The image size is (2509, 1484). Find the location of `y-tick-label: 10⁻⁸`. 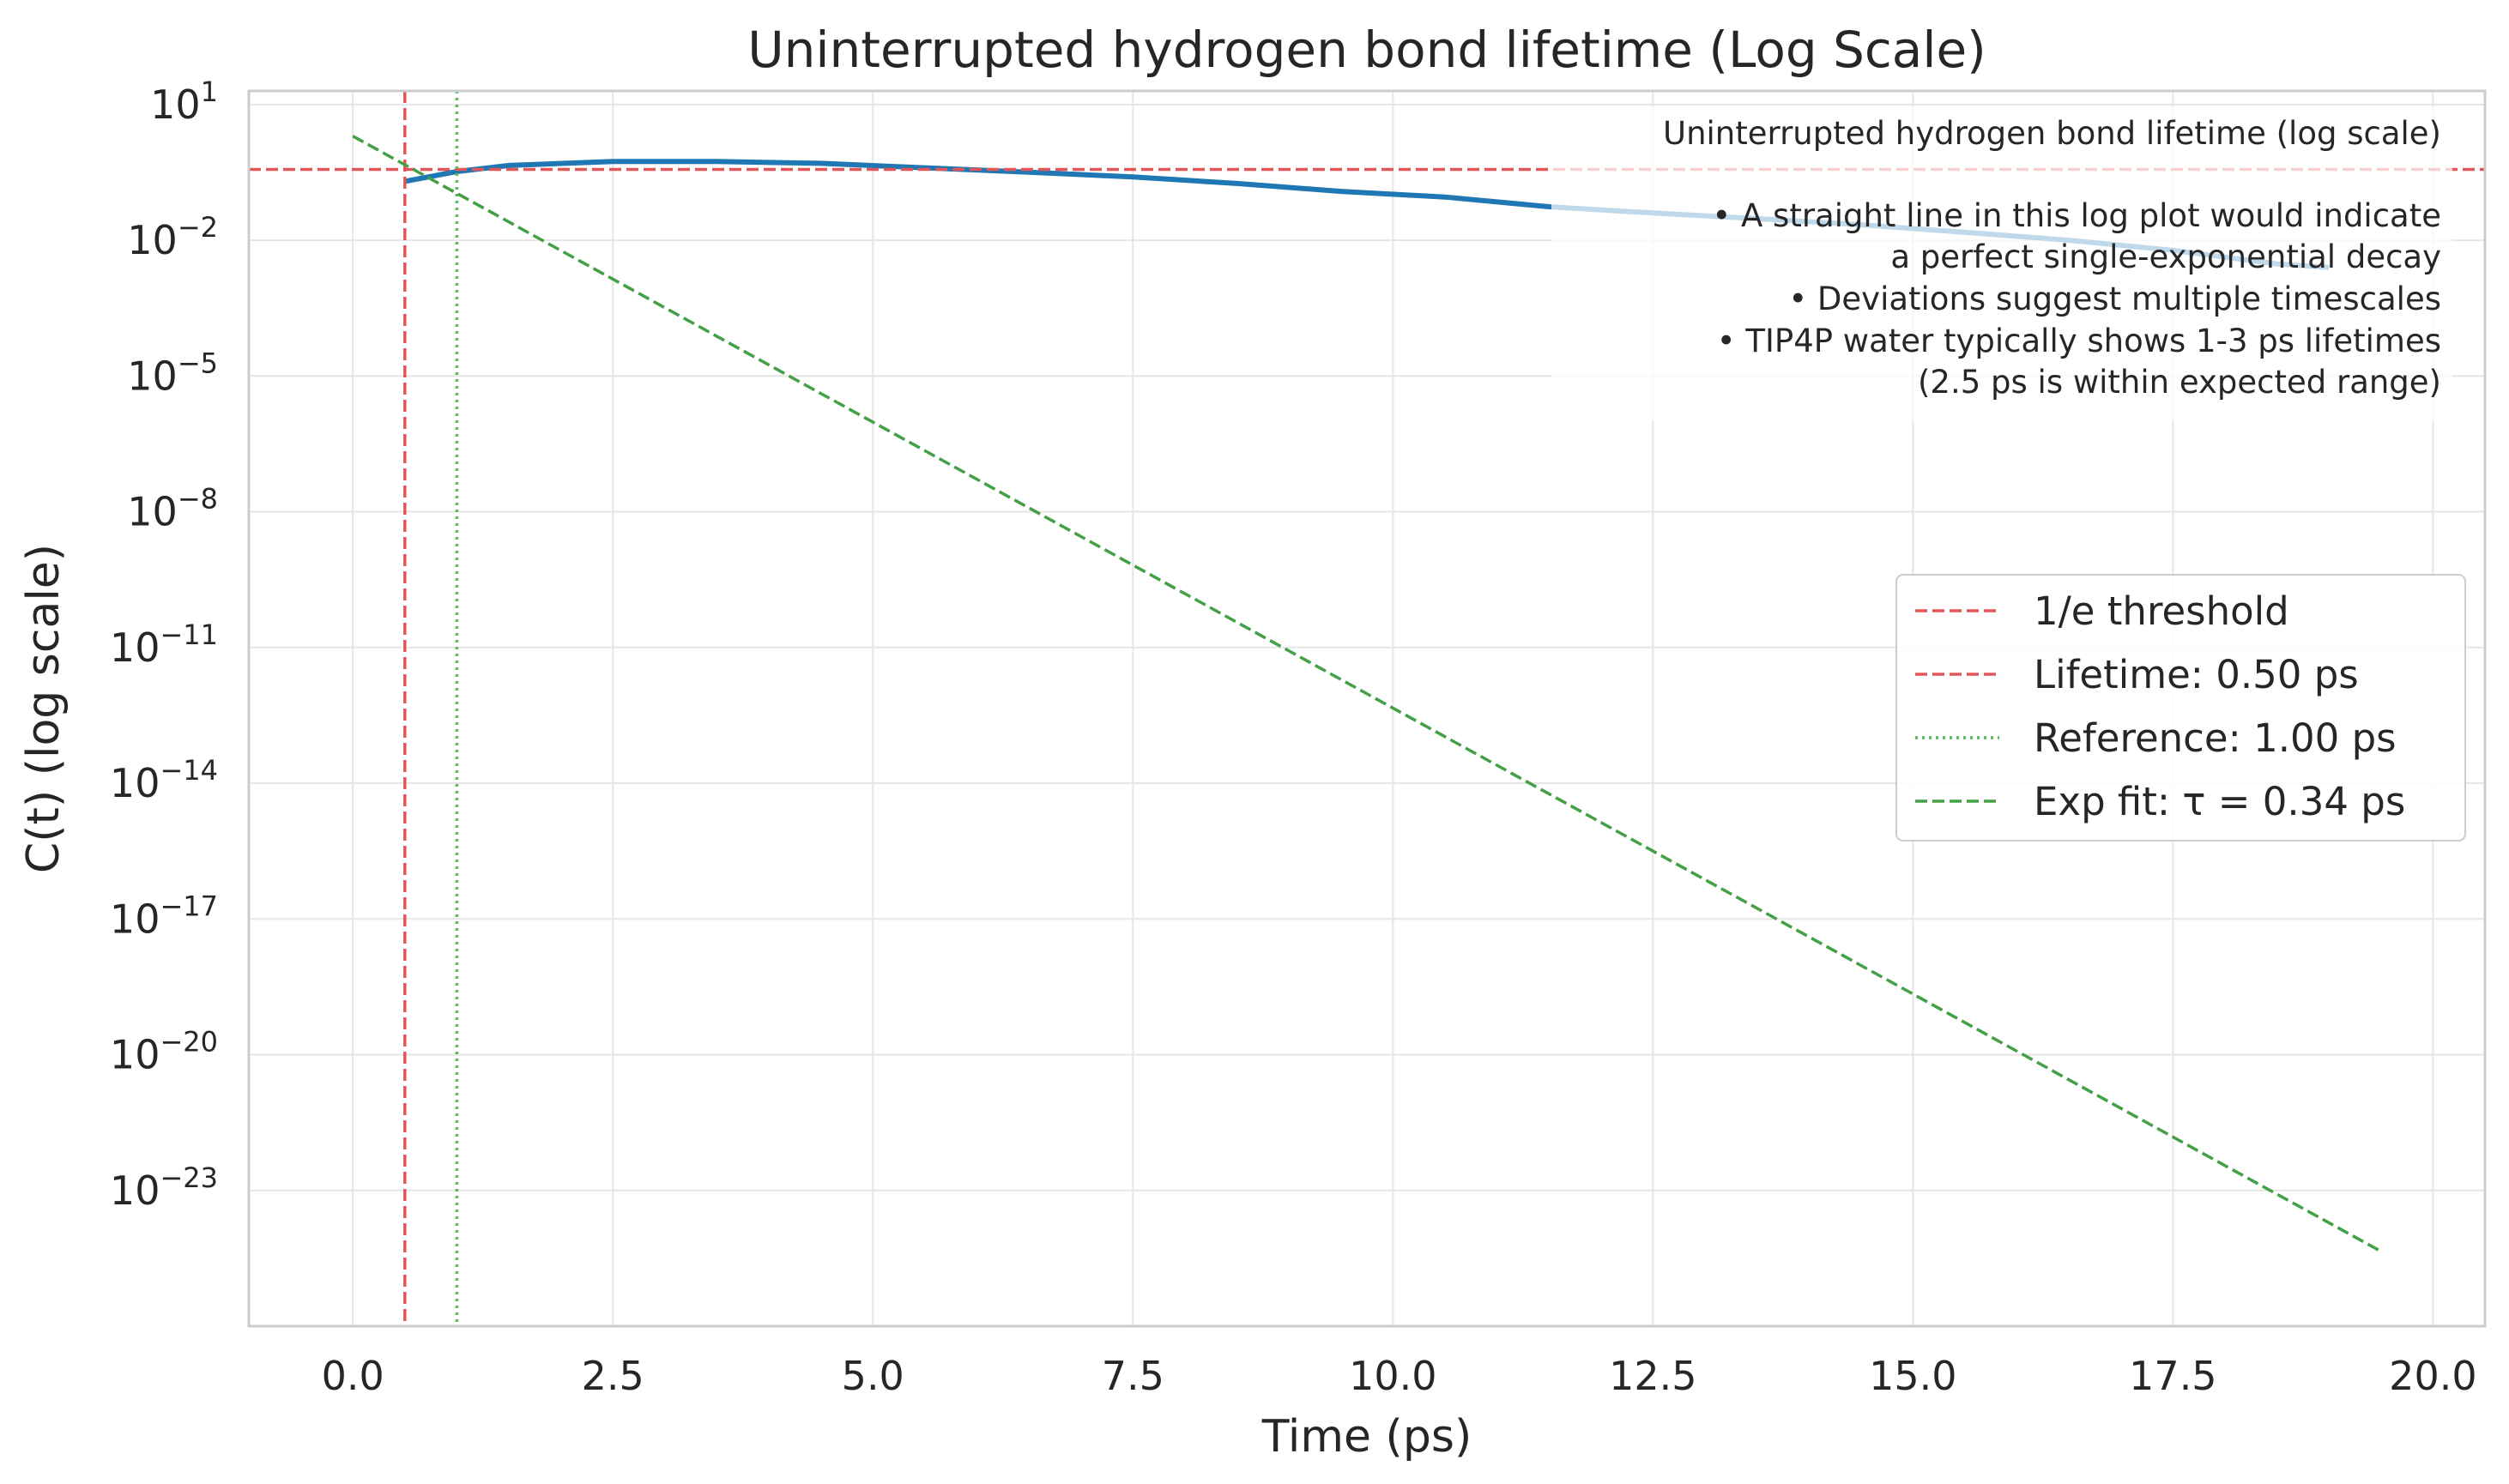

y-tick-label: 10⁻⁸ is located at coordinates (172, 509).